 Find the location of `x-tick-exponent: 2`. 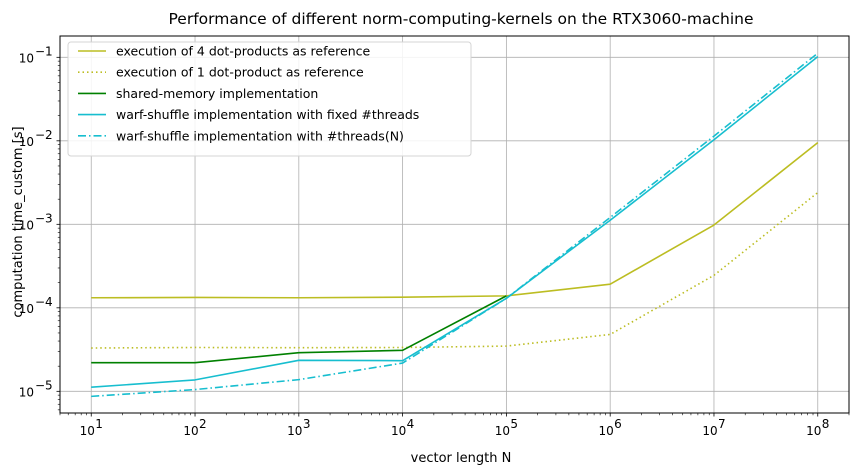

x-tick-exponent: 2 is located at coordinates (203, 424).